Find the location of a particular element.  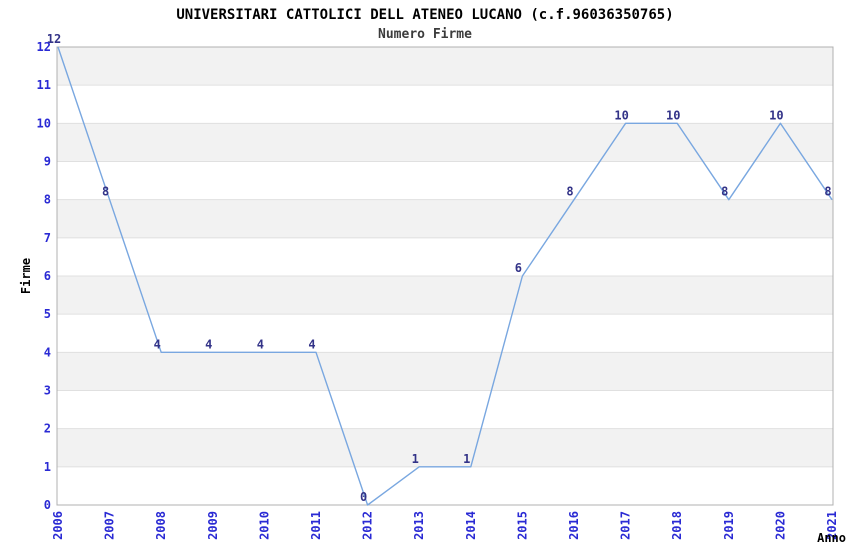

y-tick-label: 6 is located at coordinates (47, 276).